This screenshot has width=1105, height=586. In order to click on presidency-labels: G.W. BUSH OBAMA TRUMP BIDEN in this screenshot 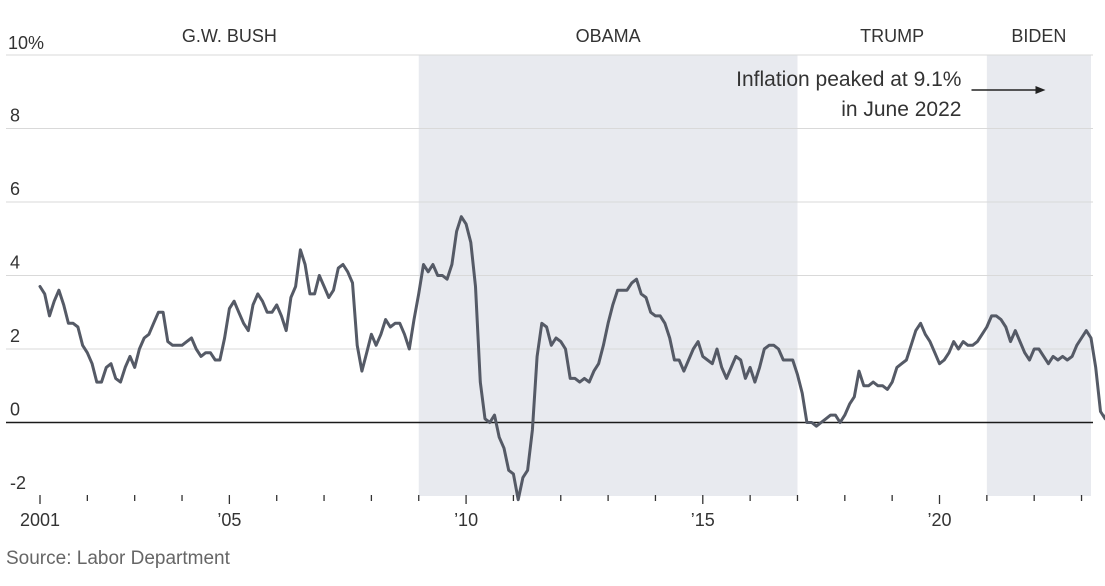, I will do `click(624, 36)`.